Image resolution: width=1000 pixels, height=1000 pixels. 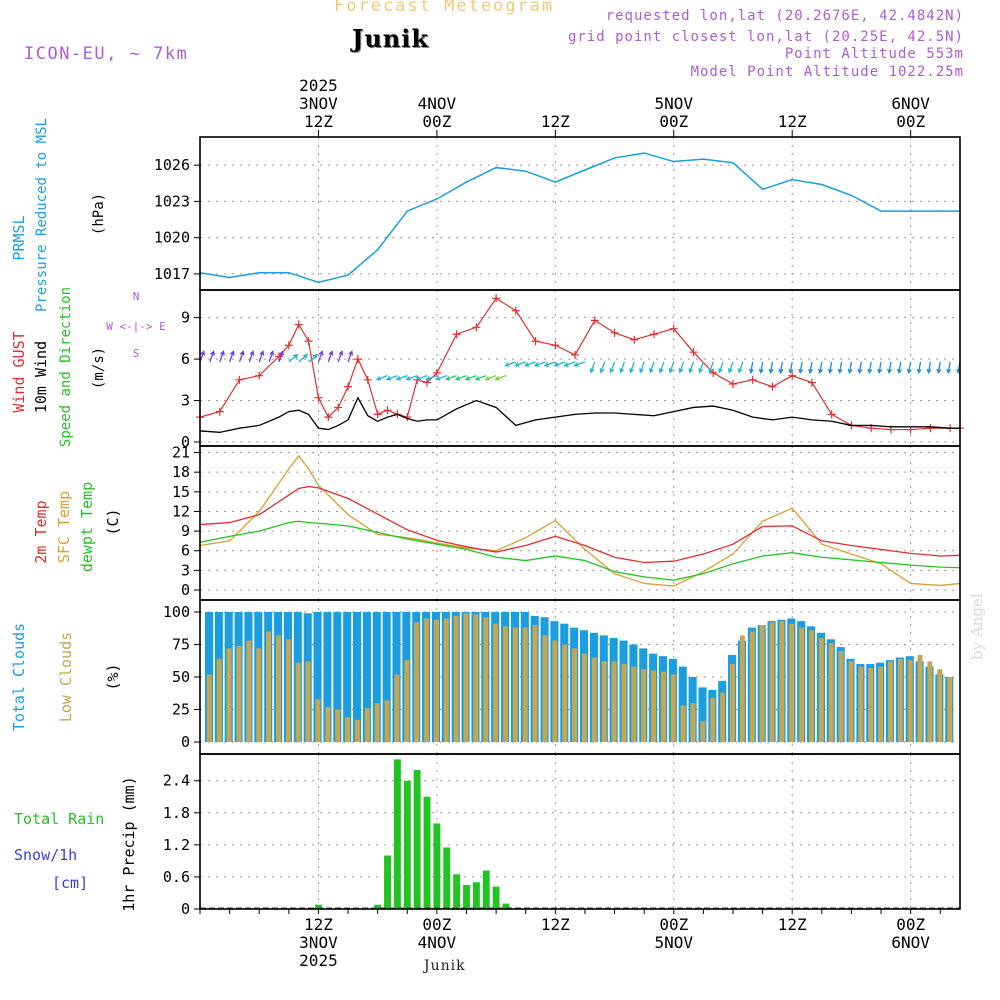 What do you see at coordinates (41, 377) in the screenshot?
I see `wind-label: 10m Wind` at bounding box center [41, 377].